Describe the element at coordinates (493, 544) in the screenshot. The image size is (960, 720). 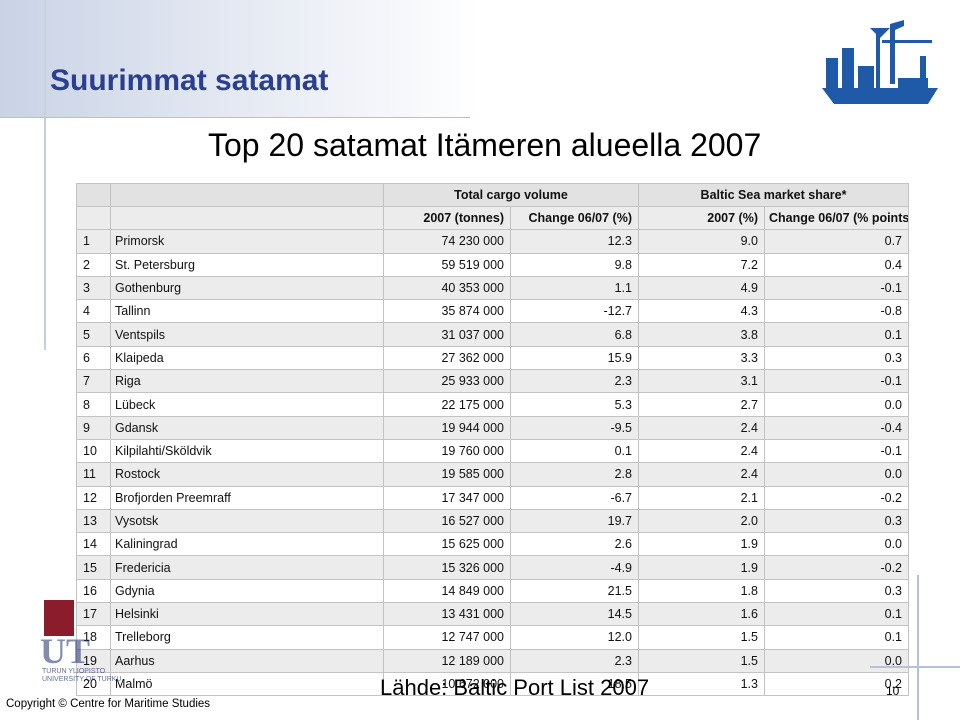
I see `table-row: 14 Kaliningrad 15 625 000 2.6 1.9 0.0` at that location.